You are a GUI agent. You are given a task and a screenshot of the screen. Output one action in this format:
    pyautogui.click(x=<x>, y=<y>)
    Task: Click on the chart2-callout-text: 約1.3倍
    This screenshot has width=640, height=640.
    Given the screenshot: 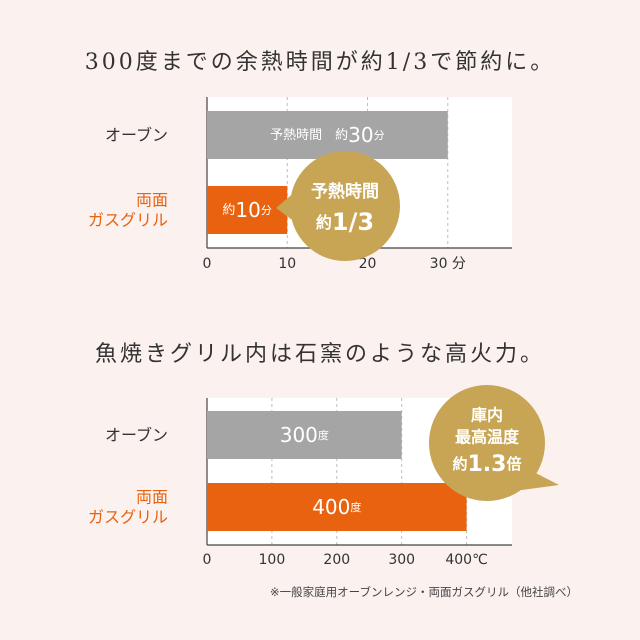 What is the action you would take?
    pyautogui.click(x=486, y=464)
    